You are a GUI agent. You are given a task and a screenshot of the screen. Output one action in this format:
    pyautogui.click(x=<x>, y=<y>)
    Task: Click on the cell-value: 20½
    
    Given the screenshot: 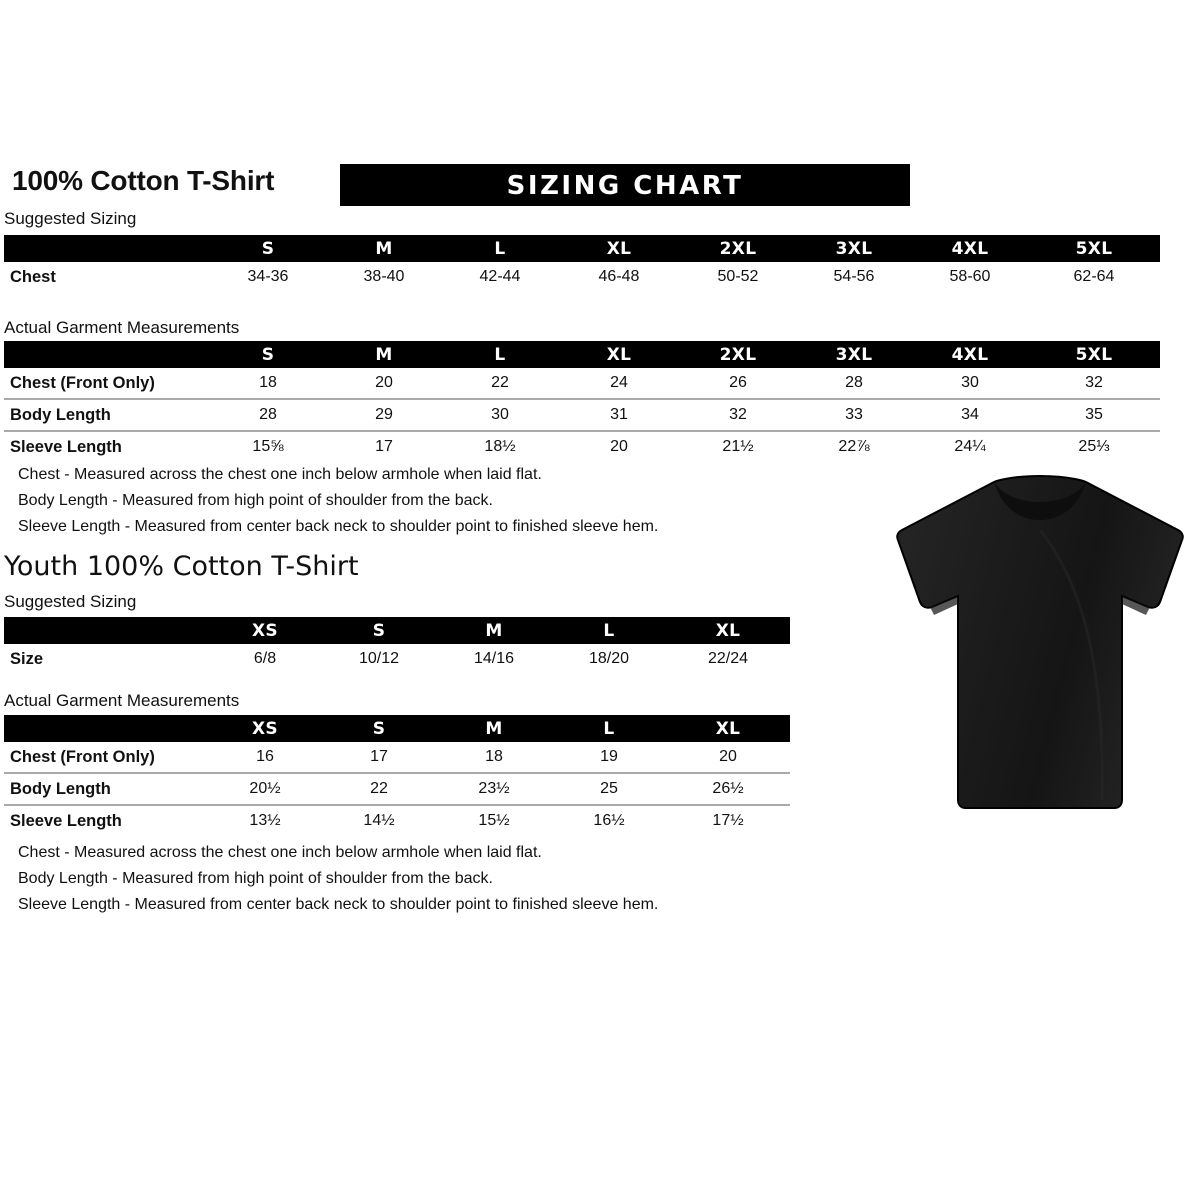 What is the action you would take?
    pyautogui.click(x=265, y=788)
    